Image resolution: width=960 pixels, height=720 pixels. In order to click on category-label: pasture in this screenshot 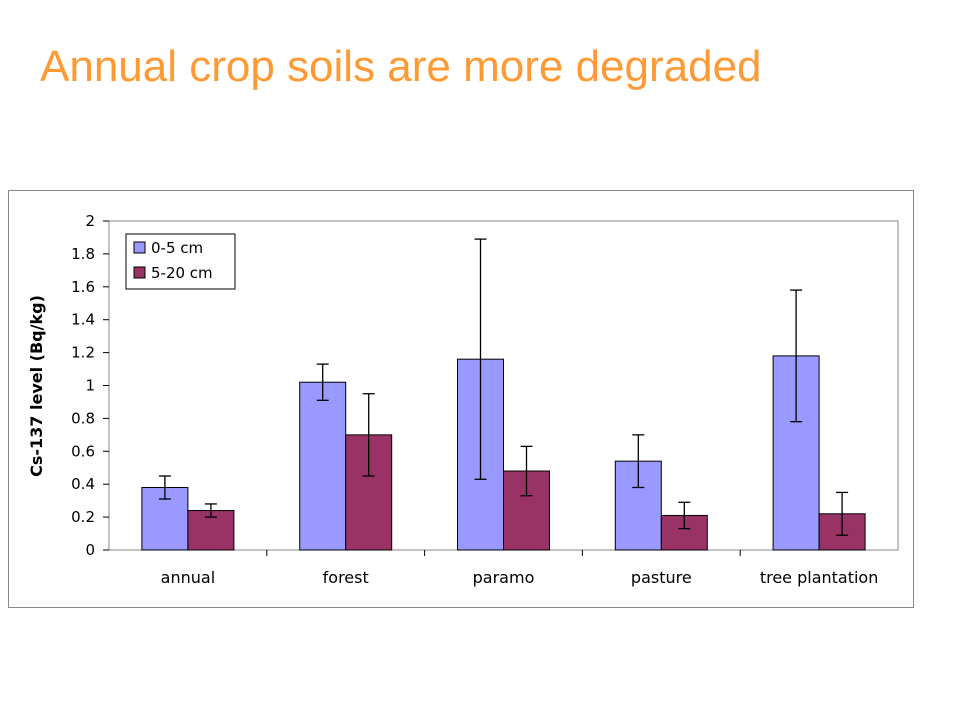, I will do `click(661, 577)`.